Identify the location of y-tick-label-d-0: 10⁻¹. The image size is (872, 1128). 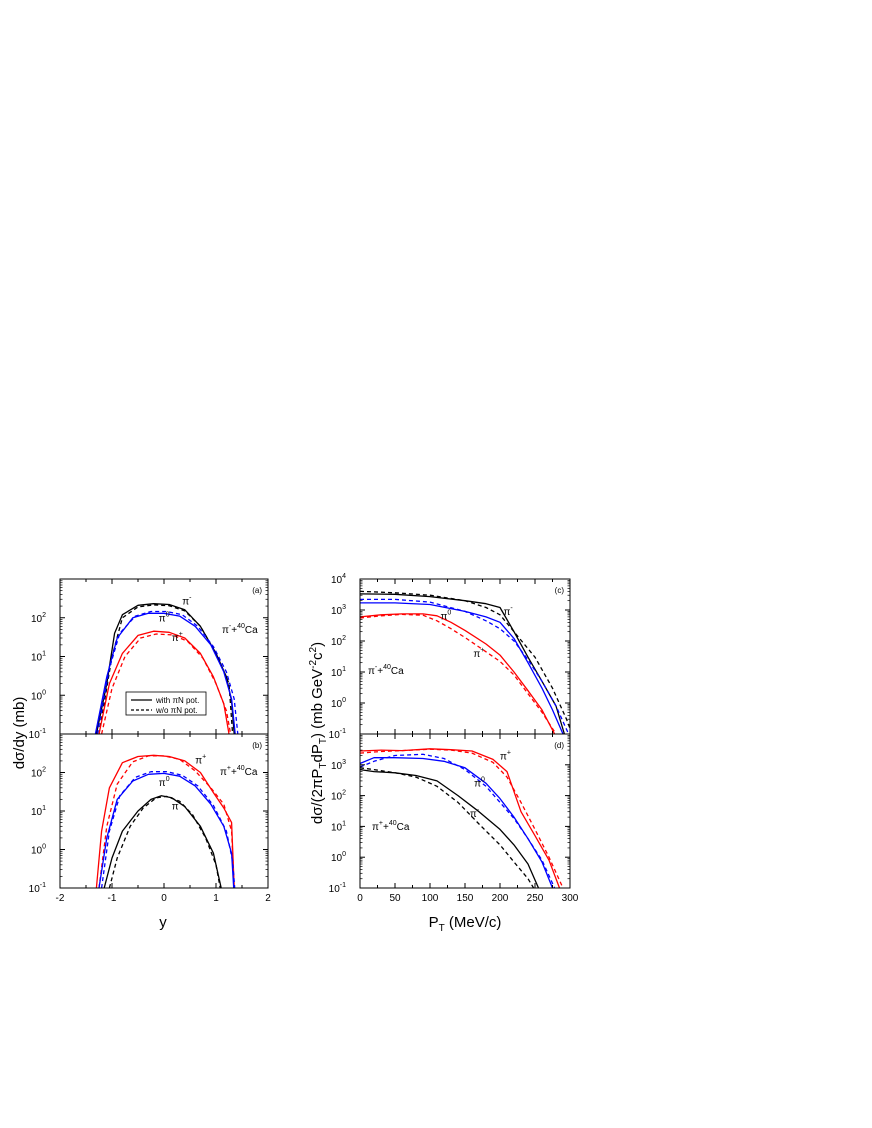
(337, 888).